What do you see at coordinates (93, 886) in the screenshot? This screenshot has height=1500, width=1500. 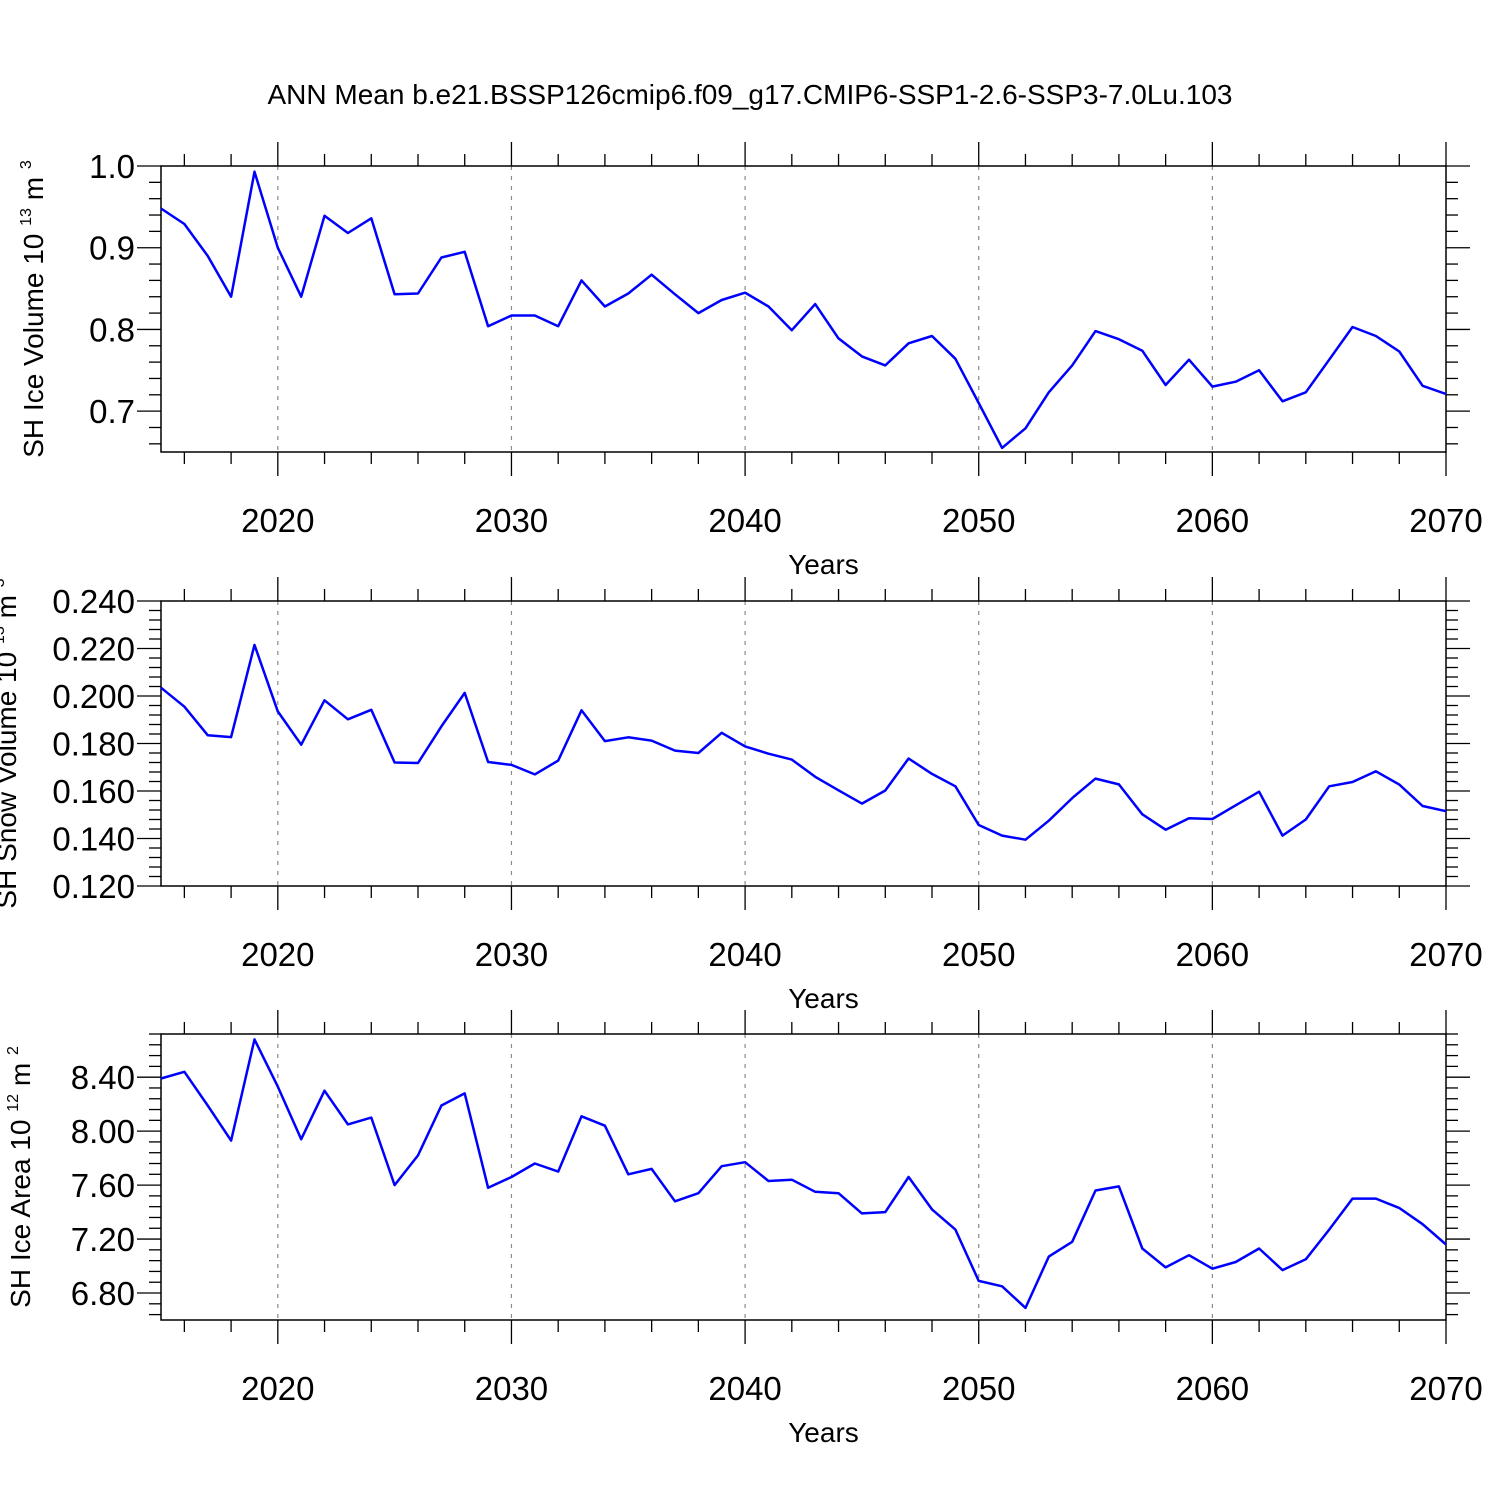 I see `y-tick-label: 0.120` at bounding box center [93, 886].